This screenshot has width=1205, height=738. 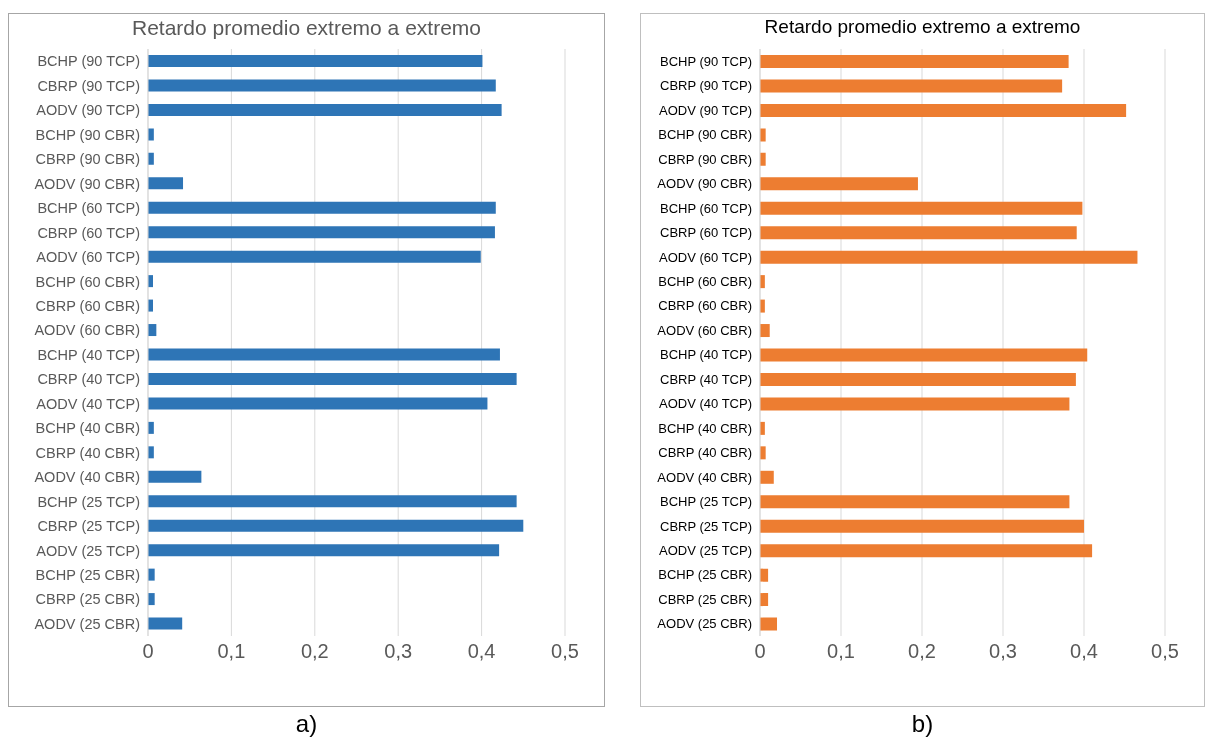 What do you see at coordinates (306, 724) in the screenshot?
I see `text: a)` at bounding box center [306, 724].